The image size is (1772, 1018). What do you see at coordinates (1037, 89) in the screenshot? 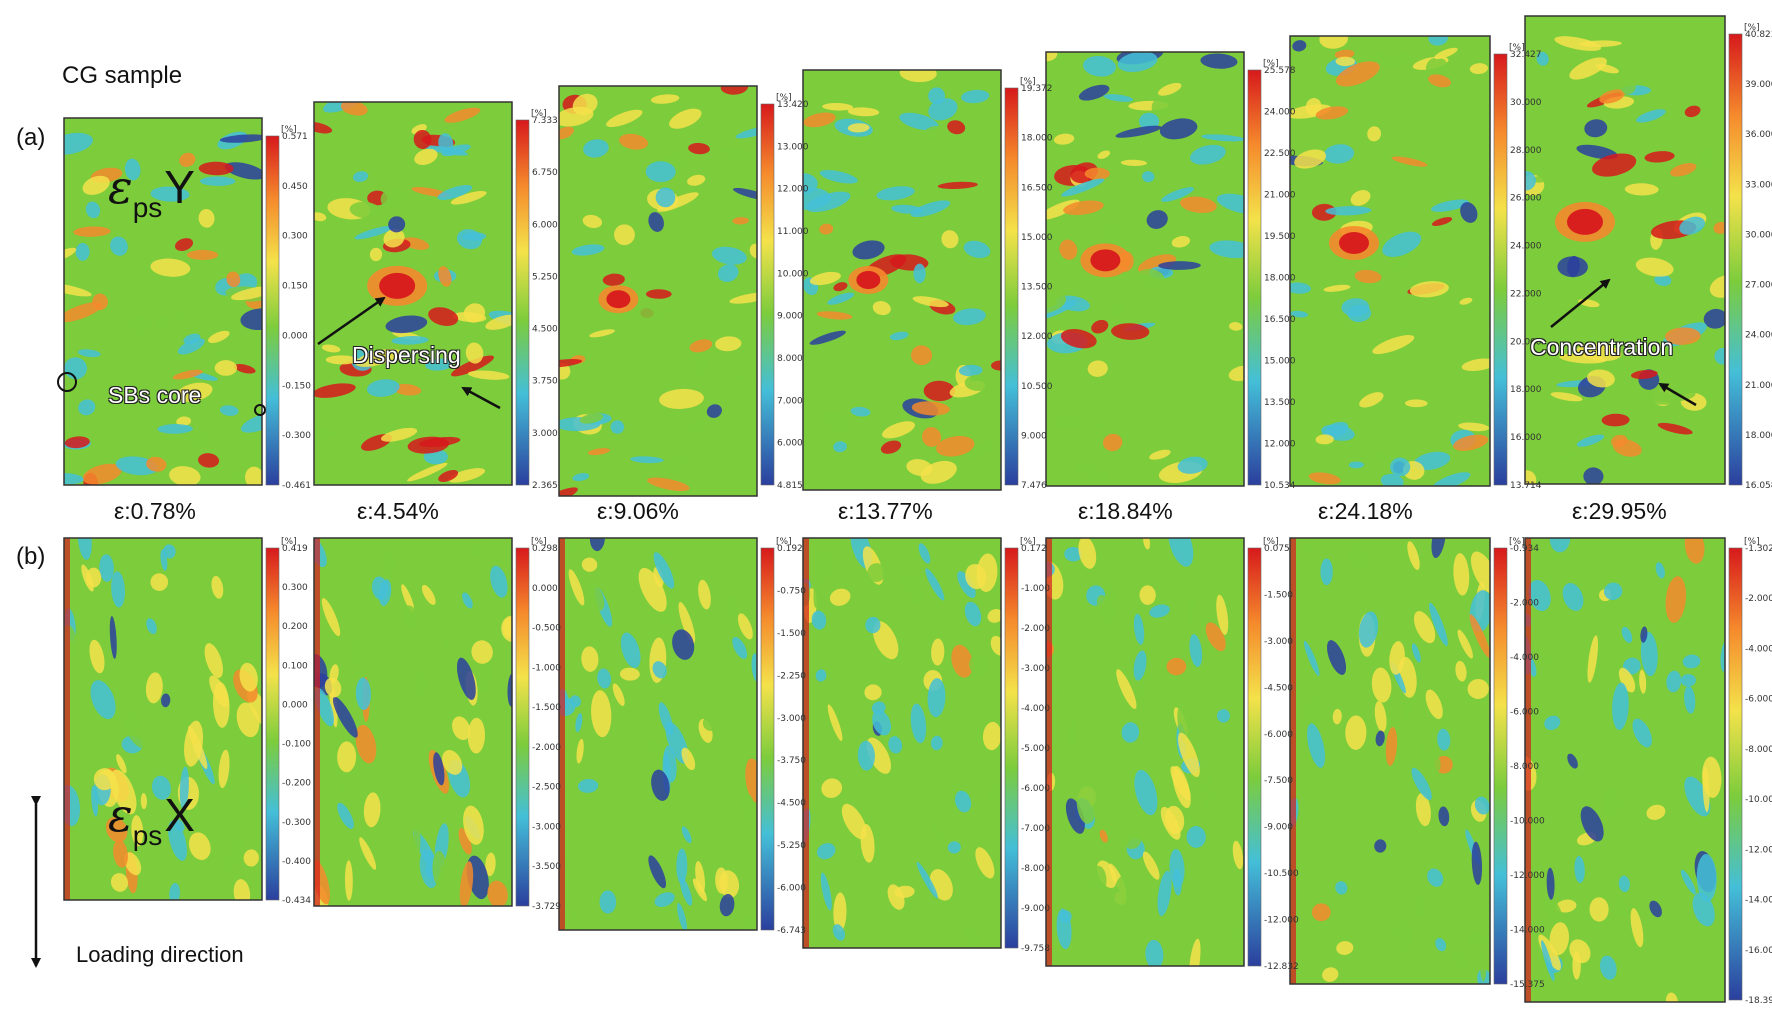
I see `colorbar-tick-label: 19.372` at bounding box center [1037, 89].